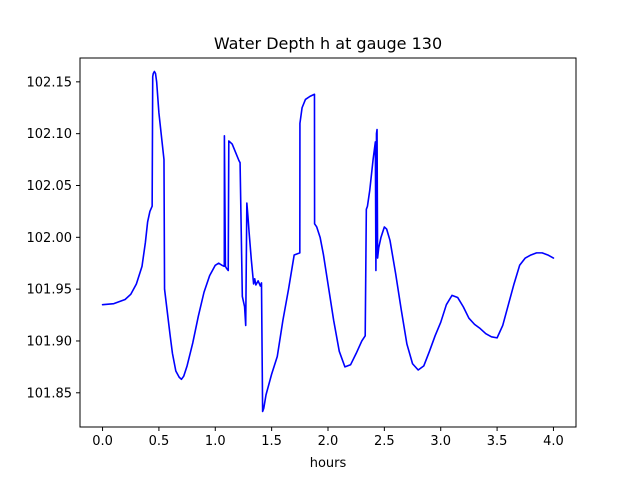 Image resolution: width=640 pixels, height=485 pixels. Describe the element at coordinates (328, 43) in the screenshot. I see `chart-title: Water Depth h at gauge 130` at that location.